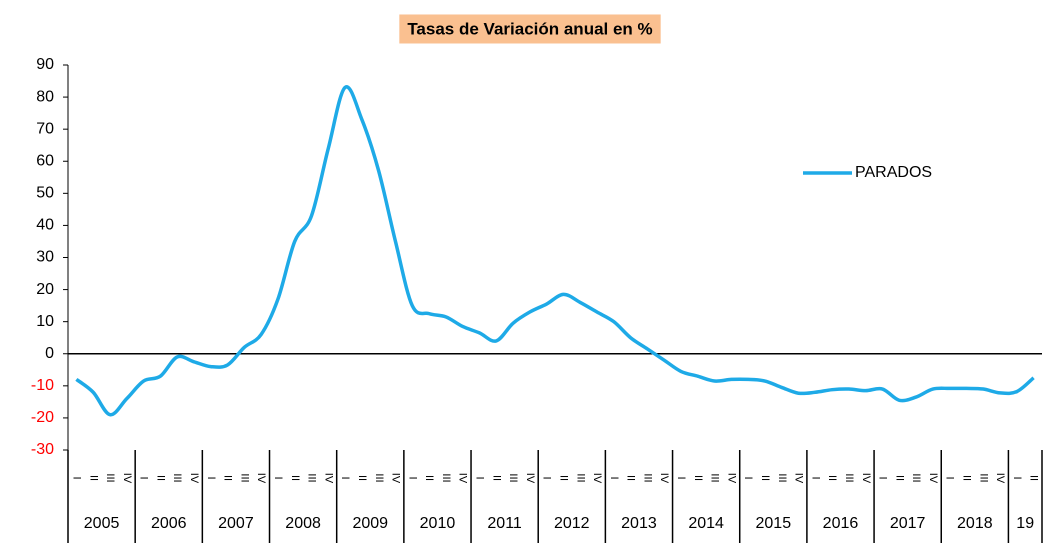 The image size is (1045, 543). What do you see at coordinates (45, 257) in the screenshot?
I see `y-tick-label: 30` at bounding box center [45, 257].